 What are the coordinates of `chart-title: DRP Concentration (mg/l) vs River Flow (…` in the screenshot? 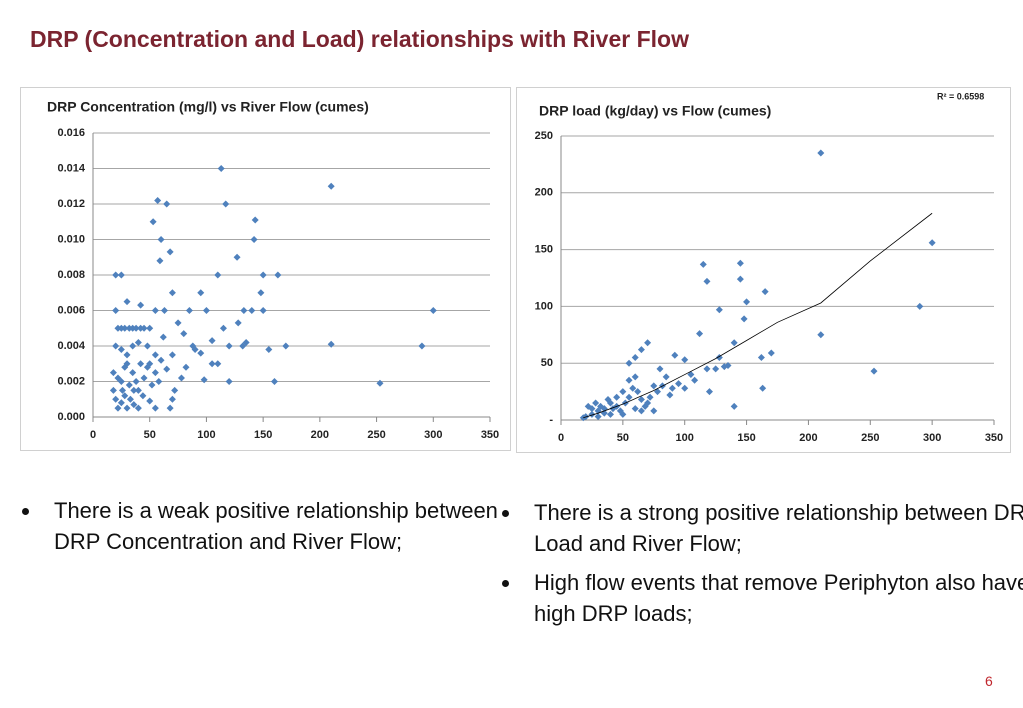 It's located at (208, 107).